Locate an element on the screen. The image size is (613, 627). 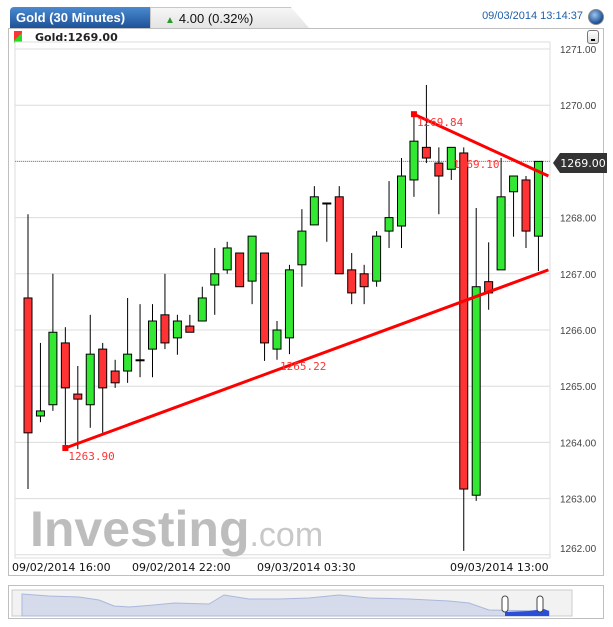
navigator-right-handle is located at coordinates (540, 604).